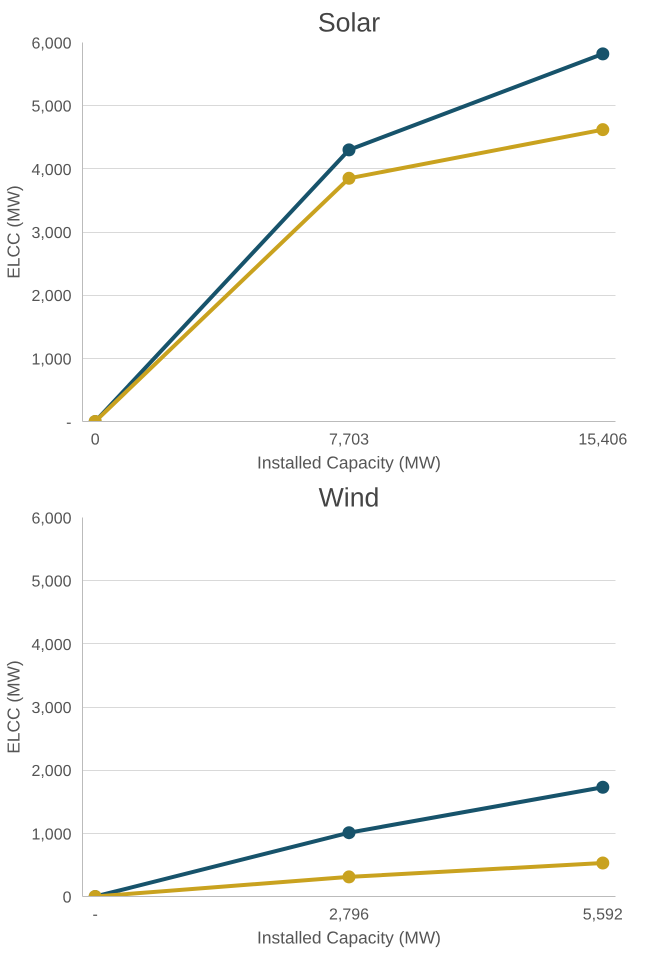 This screenshot has width=663, height=970. I want to click on x-tick-label: 7,703, so click(349, 440).